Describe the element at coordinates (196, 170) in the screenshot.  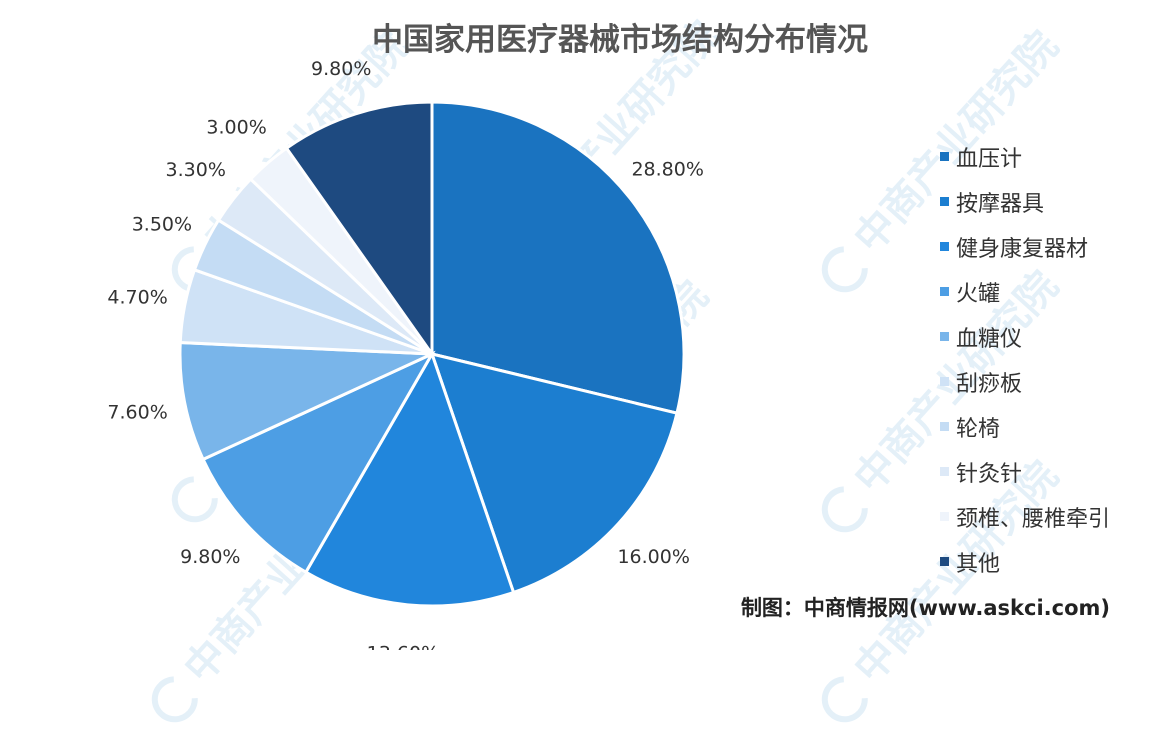
I see `data-label: 3.30%` at that location.